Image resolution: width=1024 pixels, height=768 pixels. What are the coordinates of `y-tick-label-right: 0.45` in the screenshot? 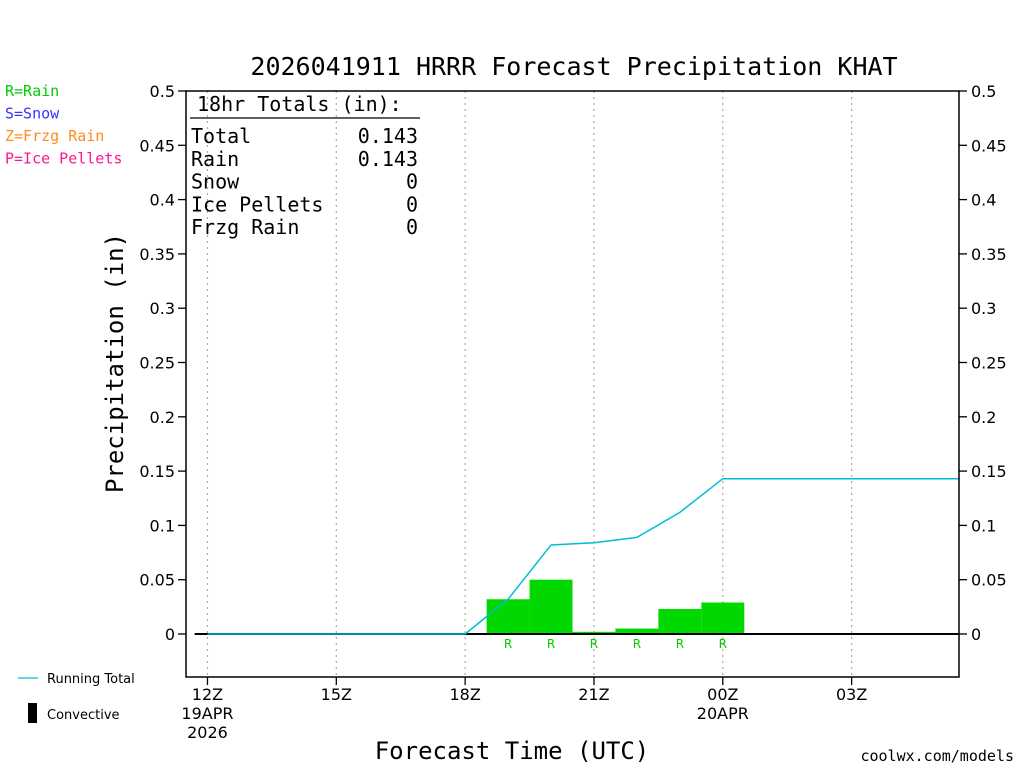 It's located at (989, 145).